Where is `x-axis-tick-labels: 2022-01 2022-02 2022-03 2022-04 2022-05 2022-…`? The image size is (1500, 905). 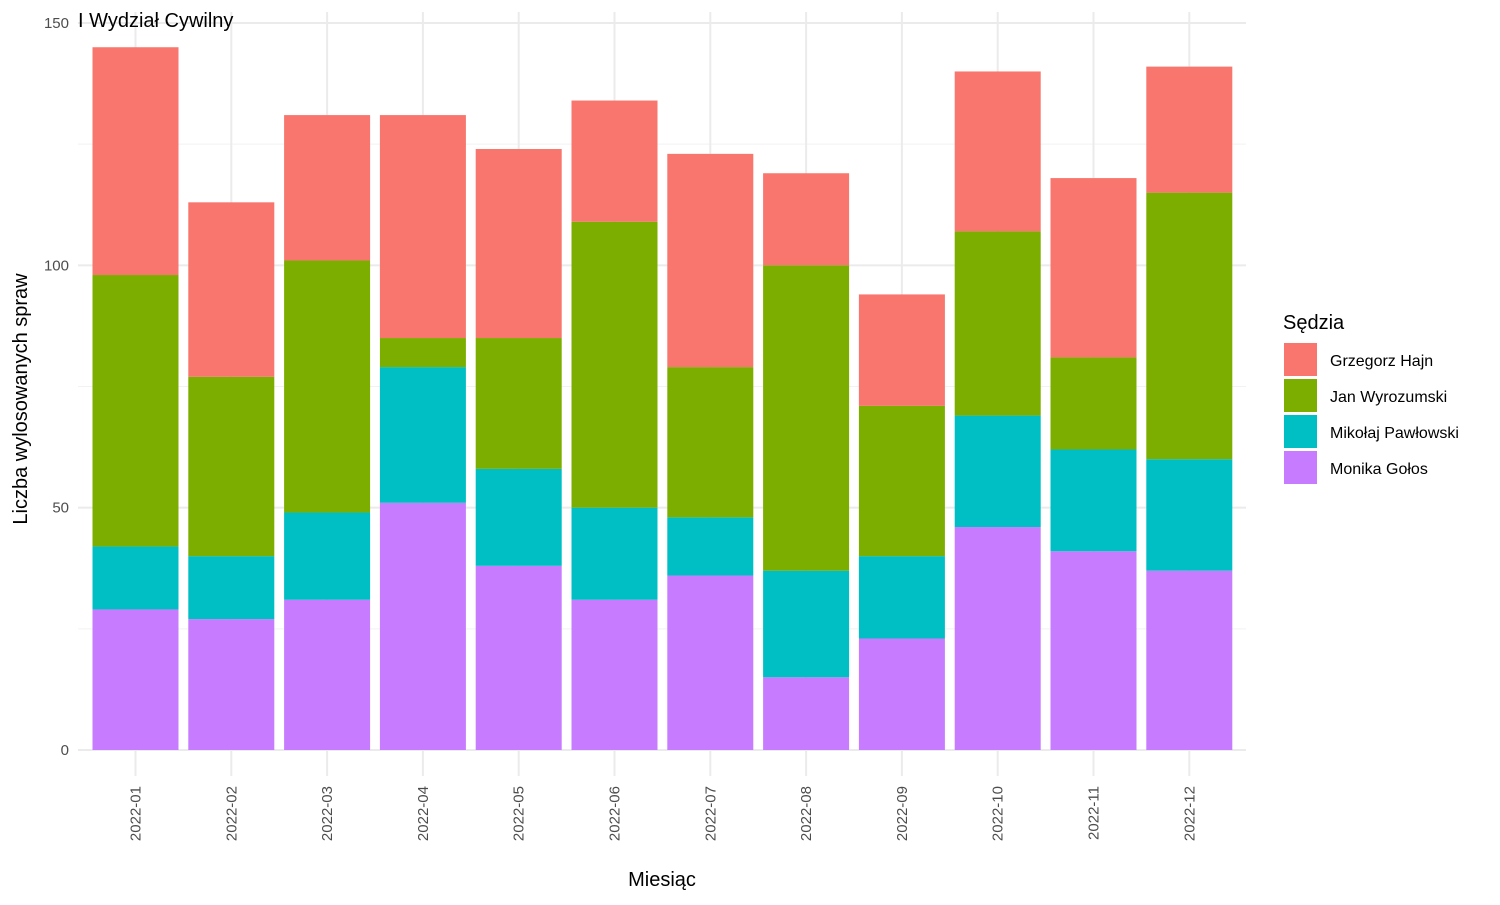
x-axis-tick-labels: 2022-01 2022-02 2022-03 2022-04 2022-05 2022-… is located at coordinates (663, 813).